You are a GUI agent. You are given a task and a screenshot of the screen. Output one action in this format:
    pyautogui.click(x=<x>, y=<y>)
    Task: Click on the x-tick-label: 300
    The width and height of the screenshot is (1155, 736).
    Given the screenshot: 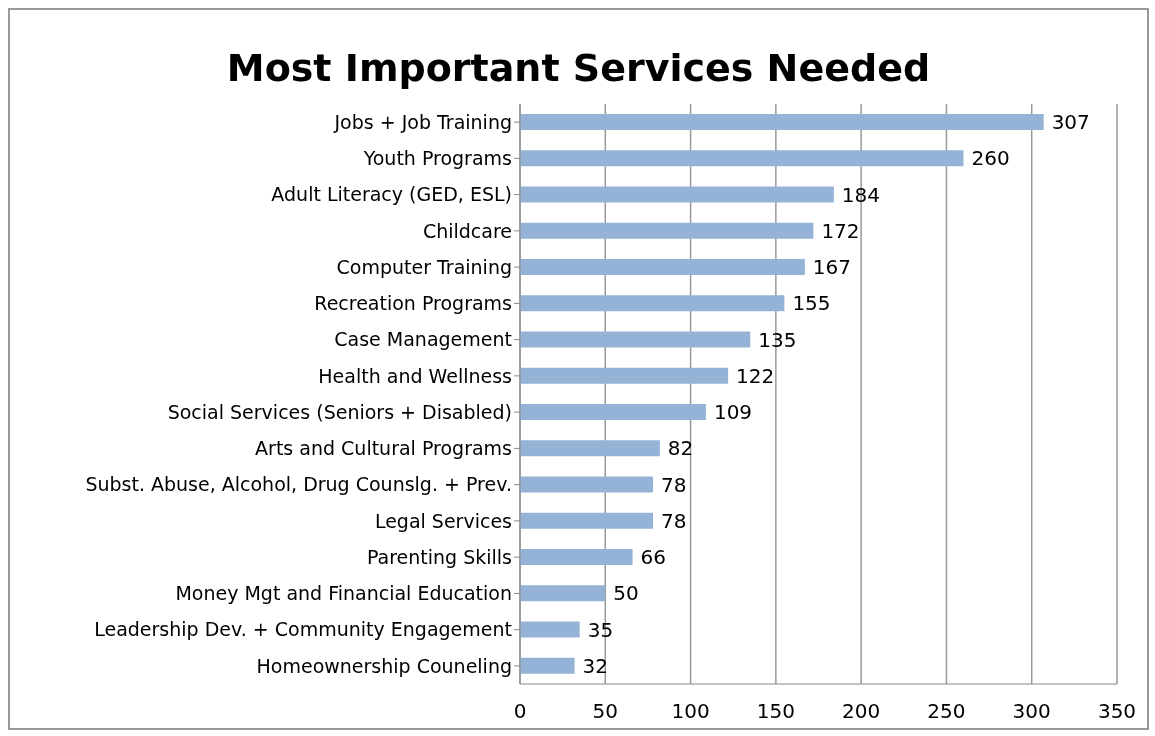 What is the action you would take?
    pyautogui.click(x=1031, y=711)
    